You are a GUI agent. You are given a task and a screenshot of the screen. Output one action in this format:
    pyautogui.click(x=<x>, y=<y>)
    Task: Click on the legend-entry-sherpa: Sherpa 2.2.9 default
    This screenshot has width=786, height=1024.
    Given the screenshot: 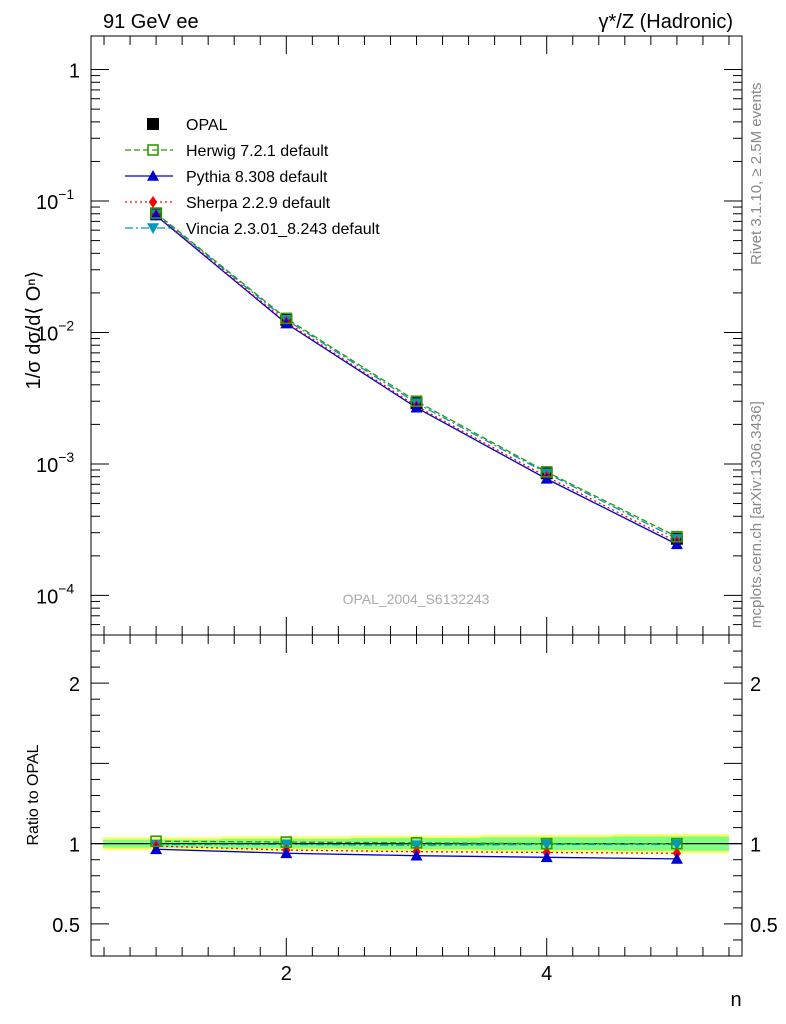 What is the action you would take?
    pyautogui.click(x=228, y=203)
    